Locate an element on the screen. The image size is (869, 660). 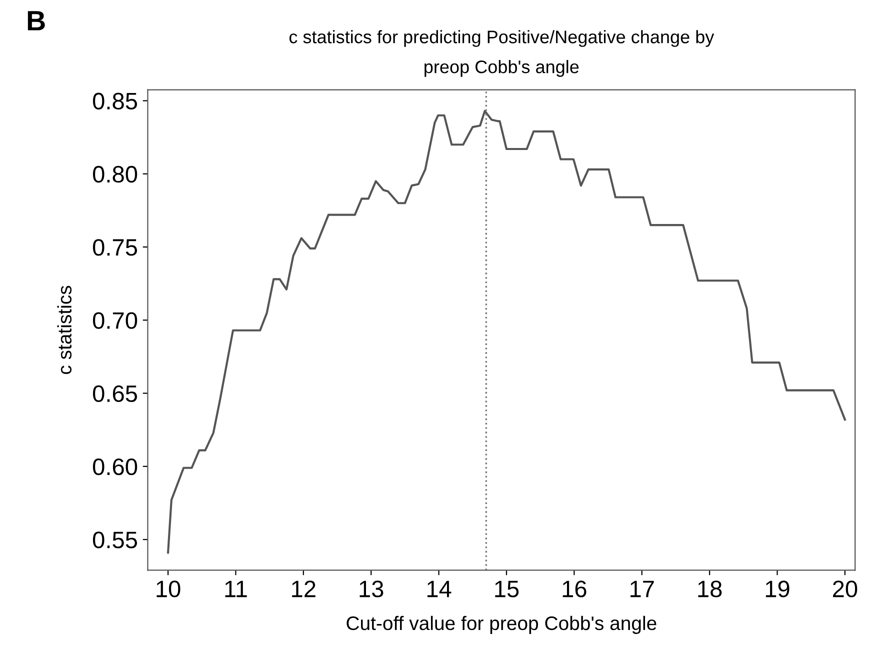
x-tick-label: 20 is located at coordinates (845, 589).